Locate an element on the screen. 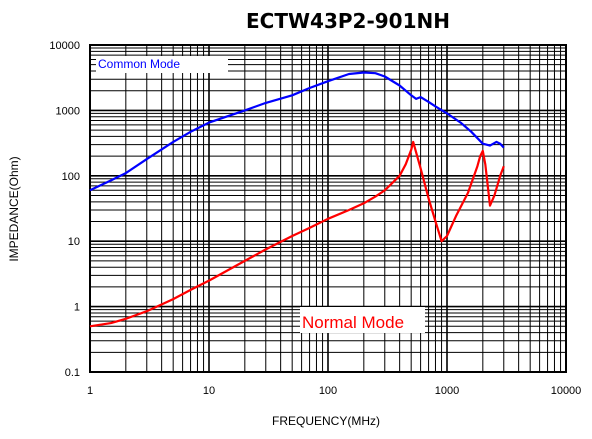 This screenshot has width=592, height=439. y-tick-label: 1 is located at coordinates (77, 308).